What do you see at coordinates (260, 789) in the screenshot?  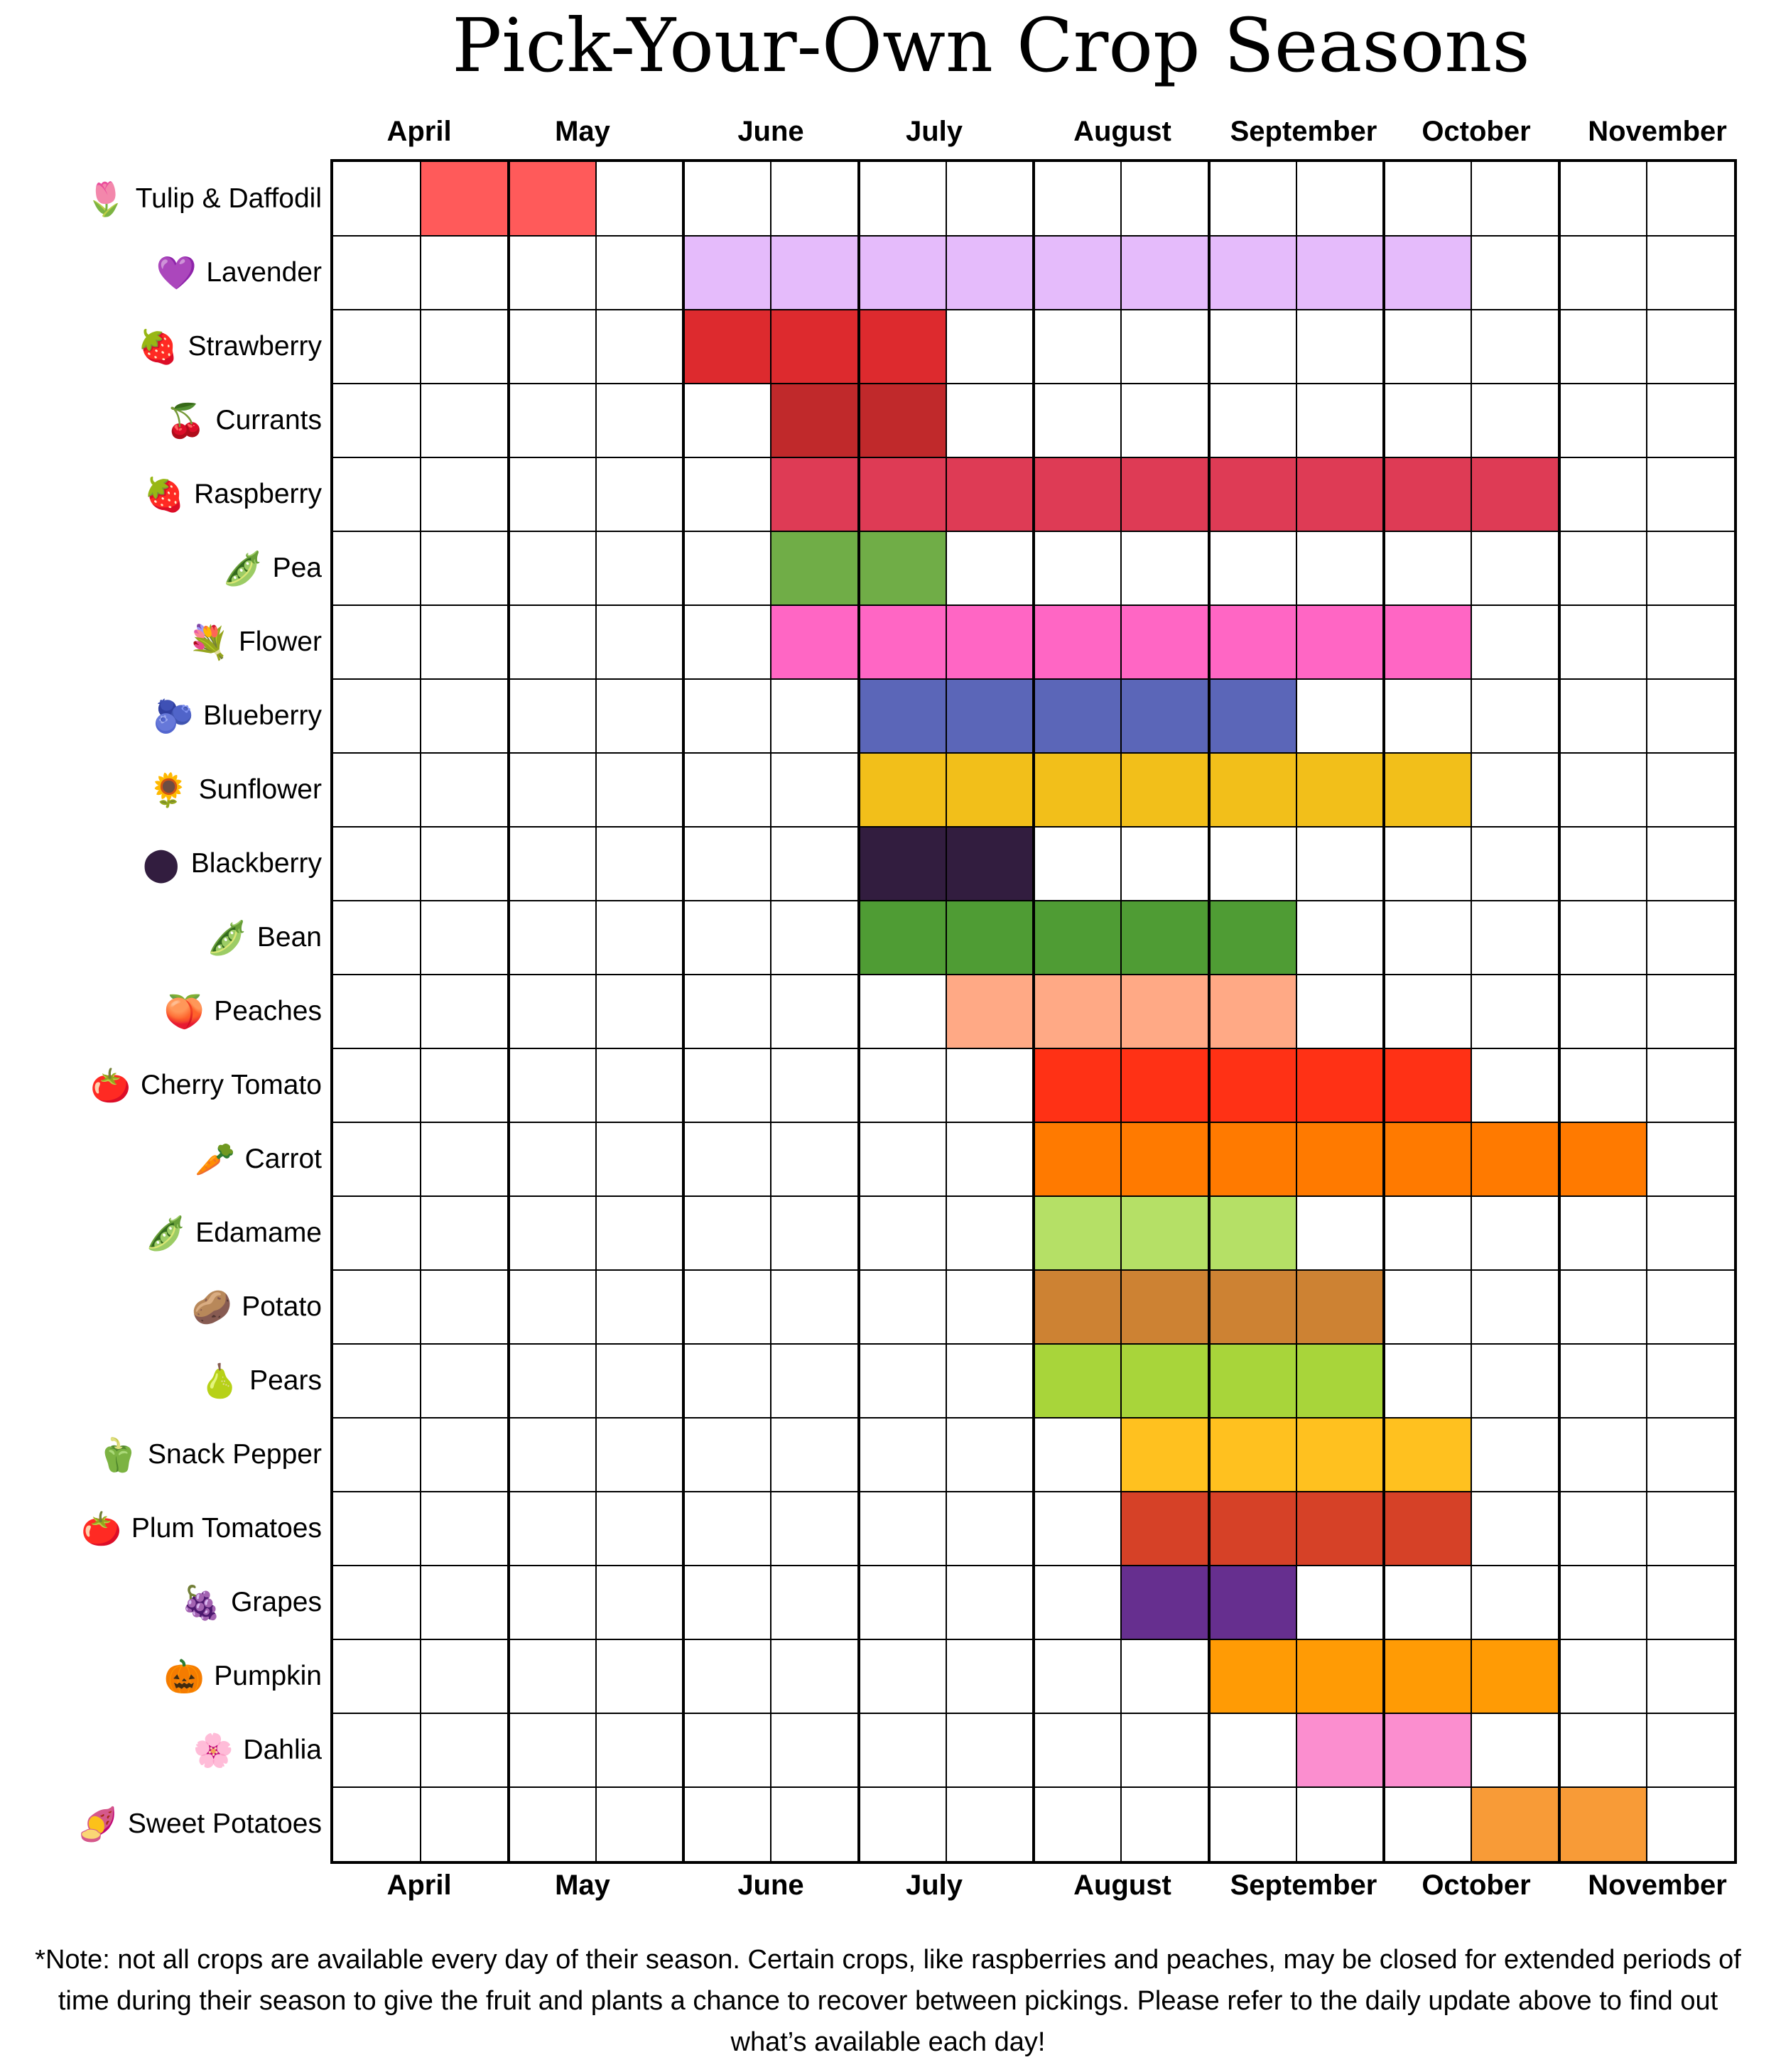 I see `crop-name: Sunflower` at bounding box center [260, 789].